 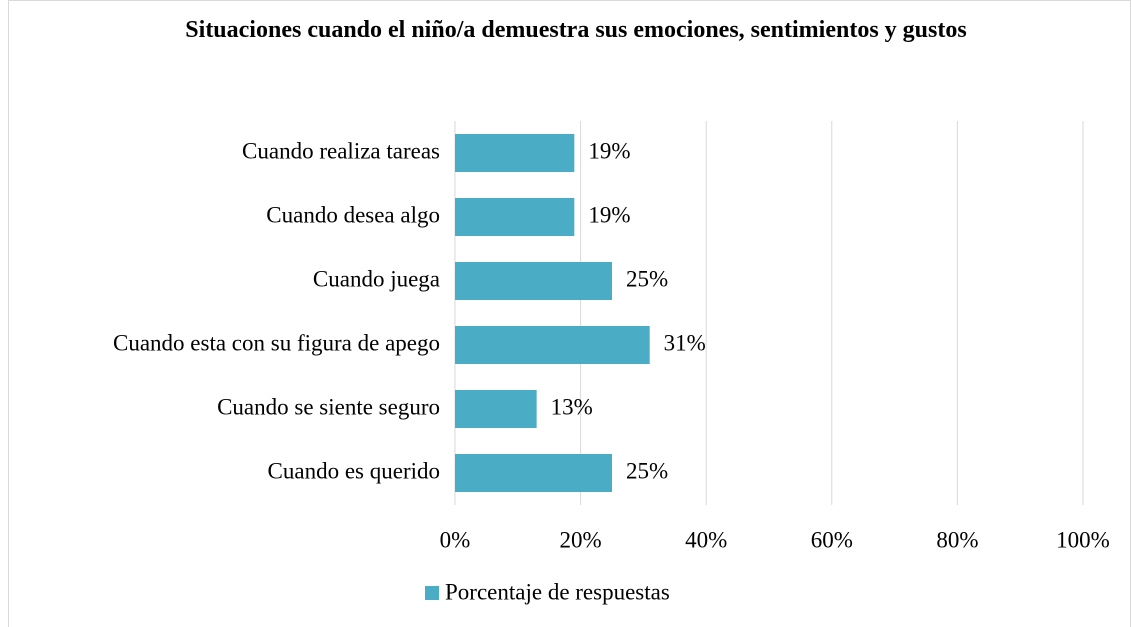 What do you see at coordinates (328, 406) in the screenshot?
I see `y-tick-label: Cuando se siente seguro` at bounding box center [328, 406].